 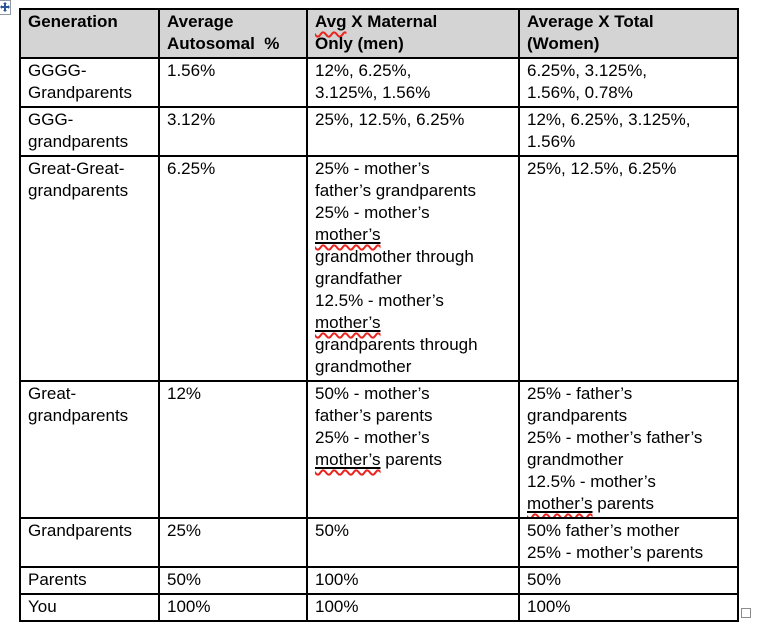 What do you see at coordinates (233, 82) in the screenshot?
I see `table-cell: 1.56%` at bounding box center [233, 82].